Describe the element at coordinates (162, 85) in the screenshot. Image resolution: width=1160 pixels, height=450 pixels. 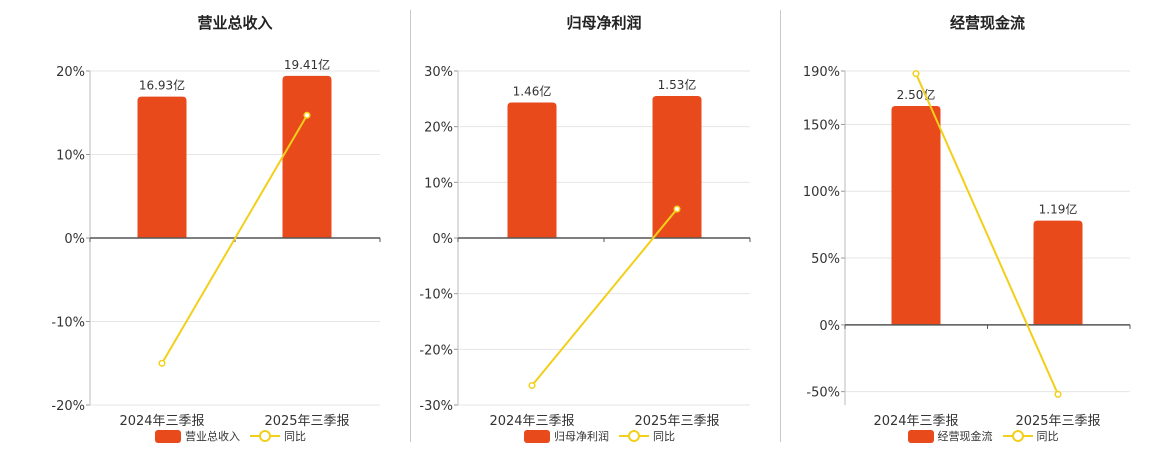
I see `bar-data-label: 16.93亿` at that location.